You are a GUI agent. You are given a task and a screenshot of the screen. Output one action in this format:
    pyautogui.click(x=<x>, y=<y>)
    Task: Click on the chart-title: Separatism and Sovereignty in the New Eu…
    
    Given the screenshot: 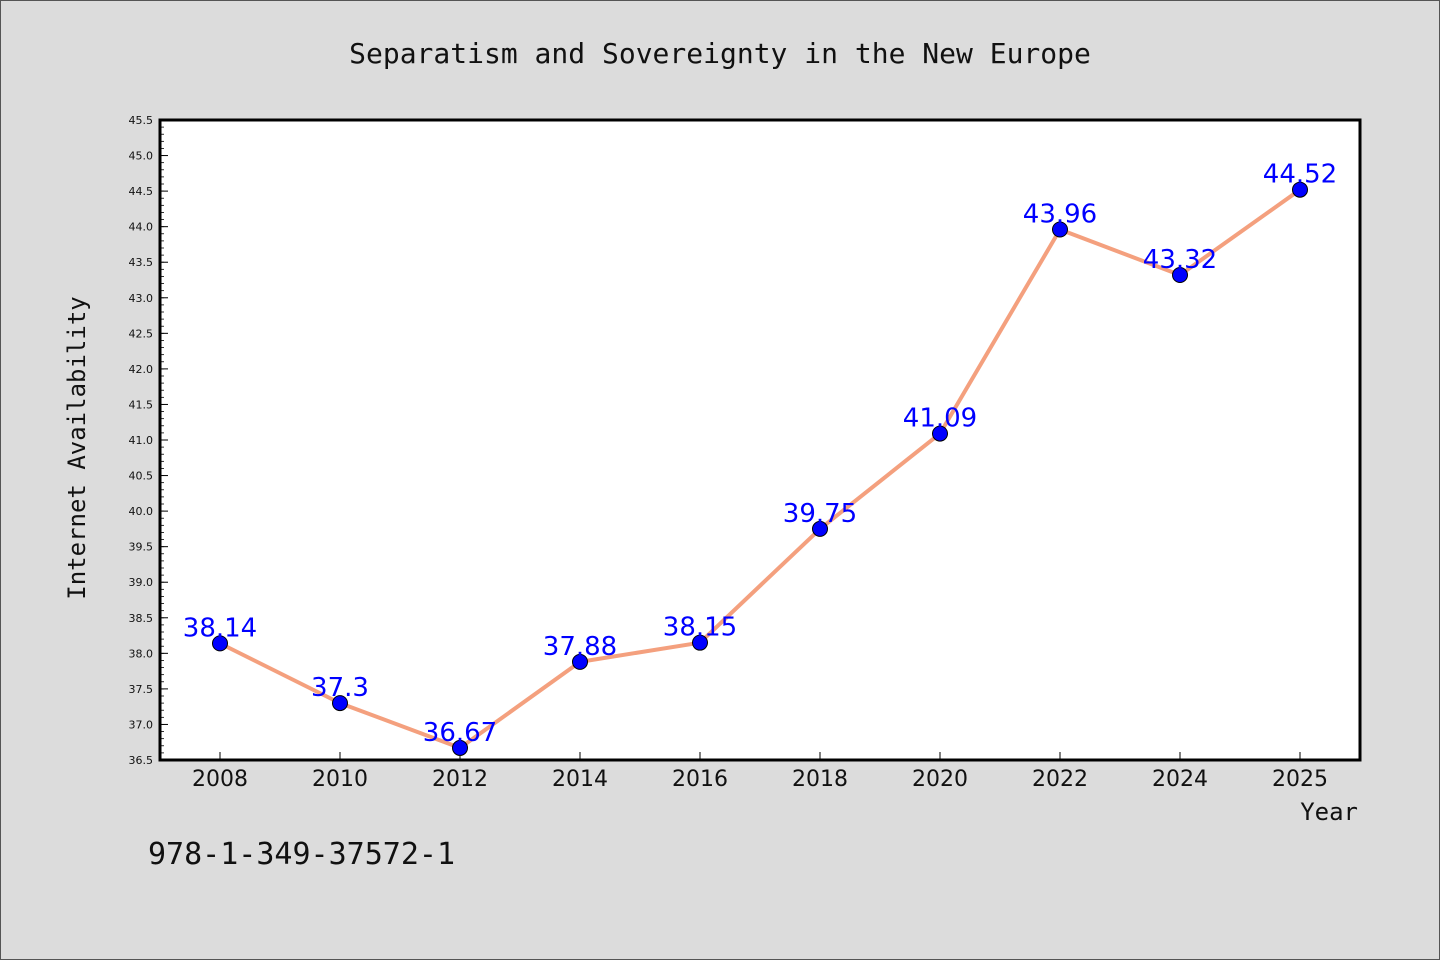 What is the action you would take?
    pyautogui.click(x=720, y=53)
    